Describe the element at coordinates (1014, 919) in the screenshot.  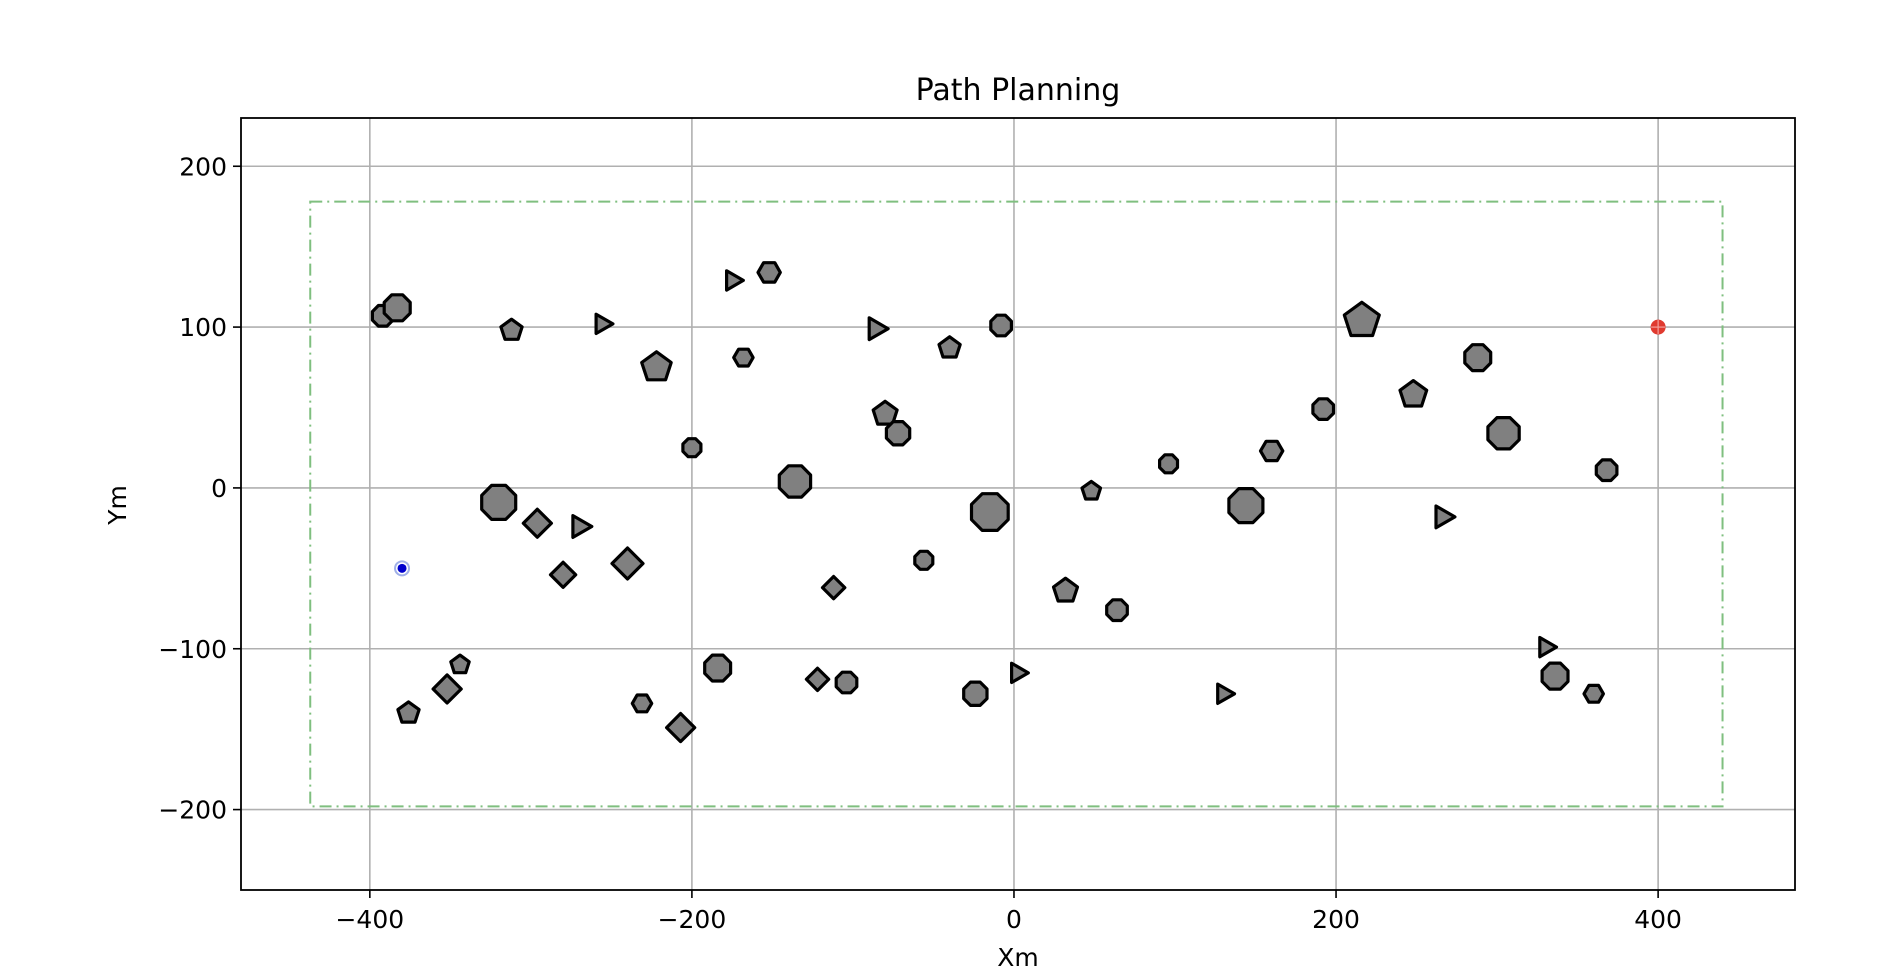
I see `x-tick-label: 0` at that location.